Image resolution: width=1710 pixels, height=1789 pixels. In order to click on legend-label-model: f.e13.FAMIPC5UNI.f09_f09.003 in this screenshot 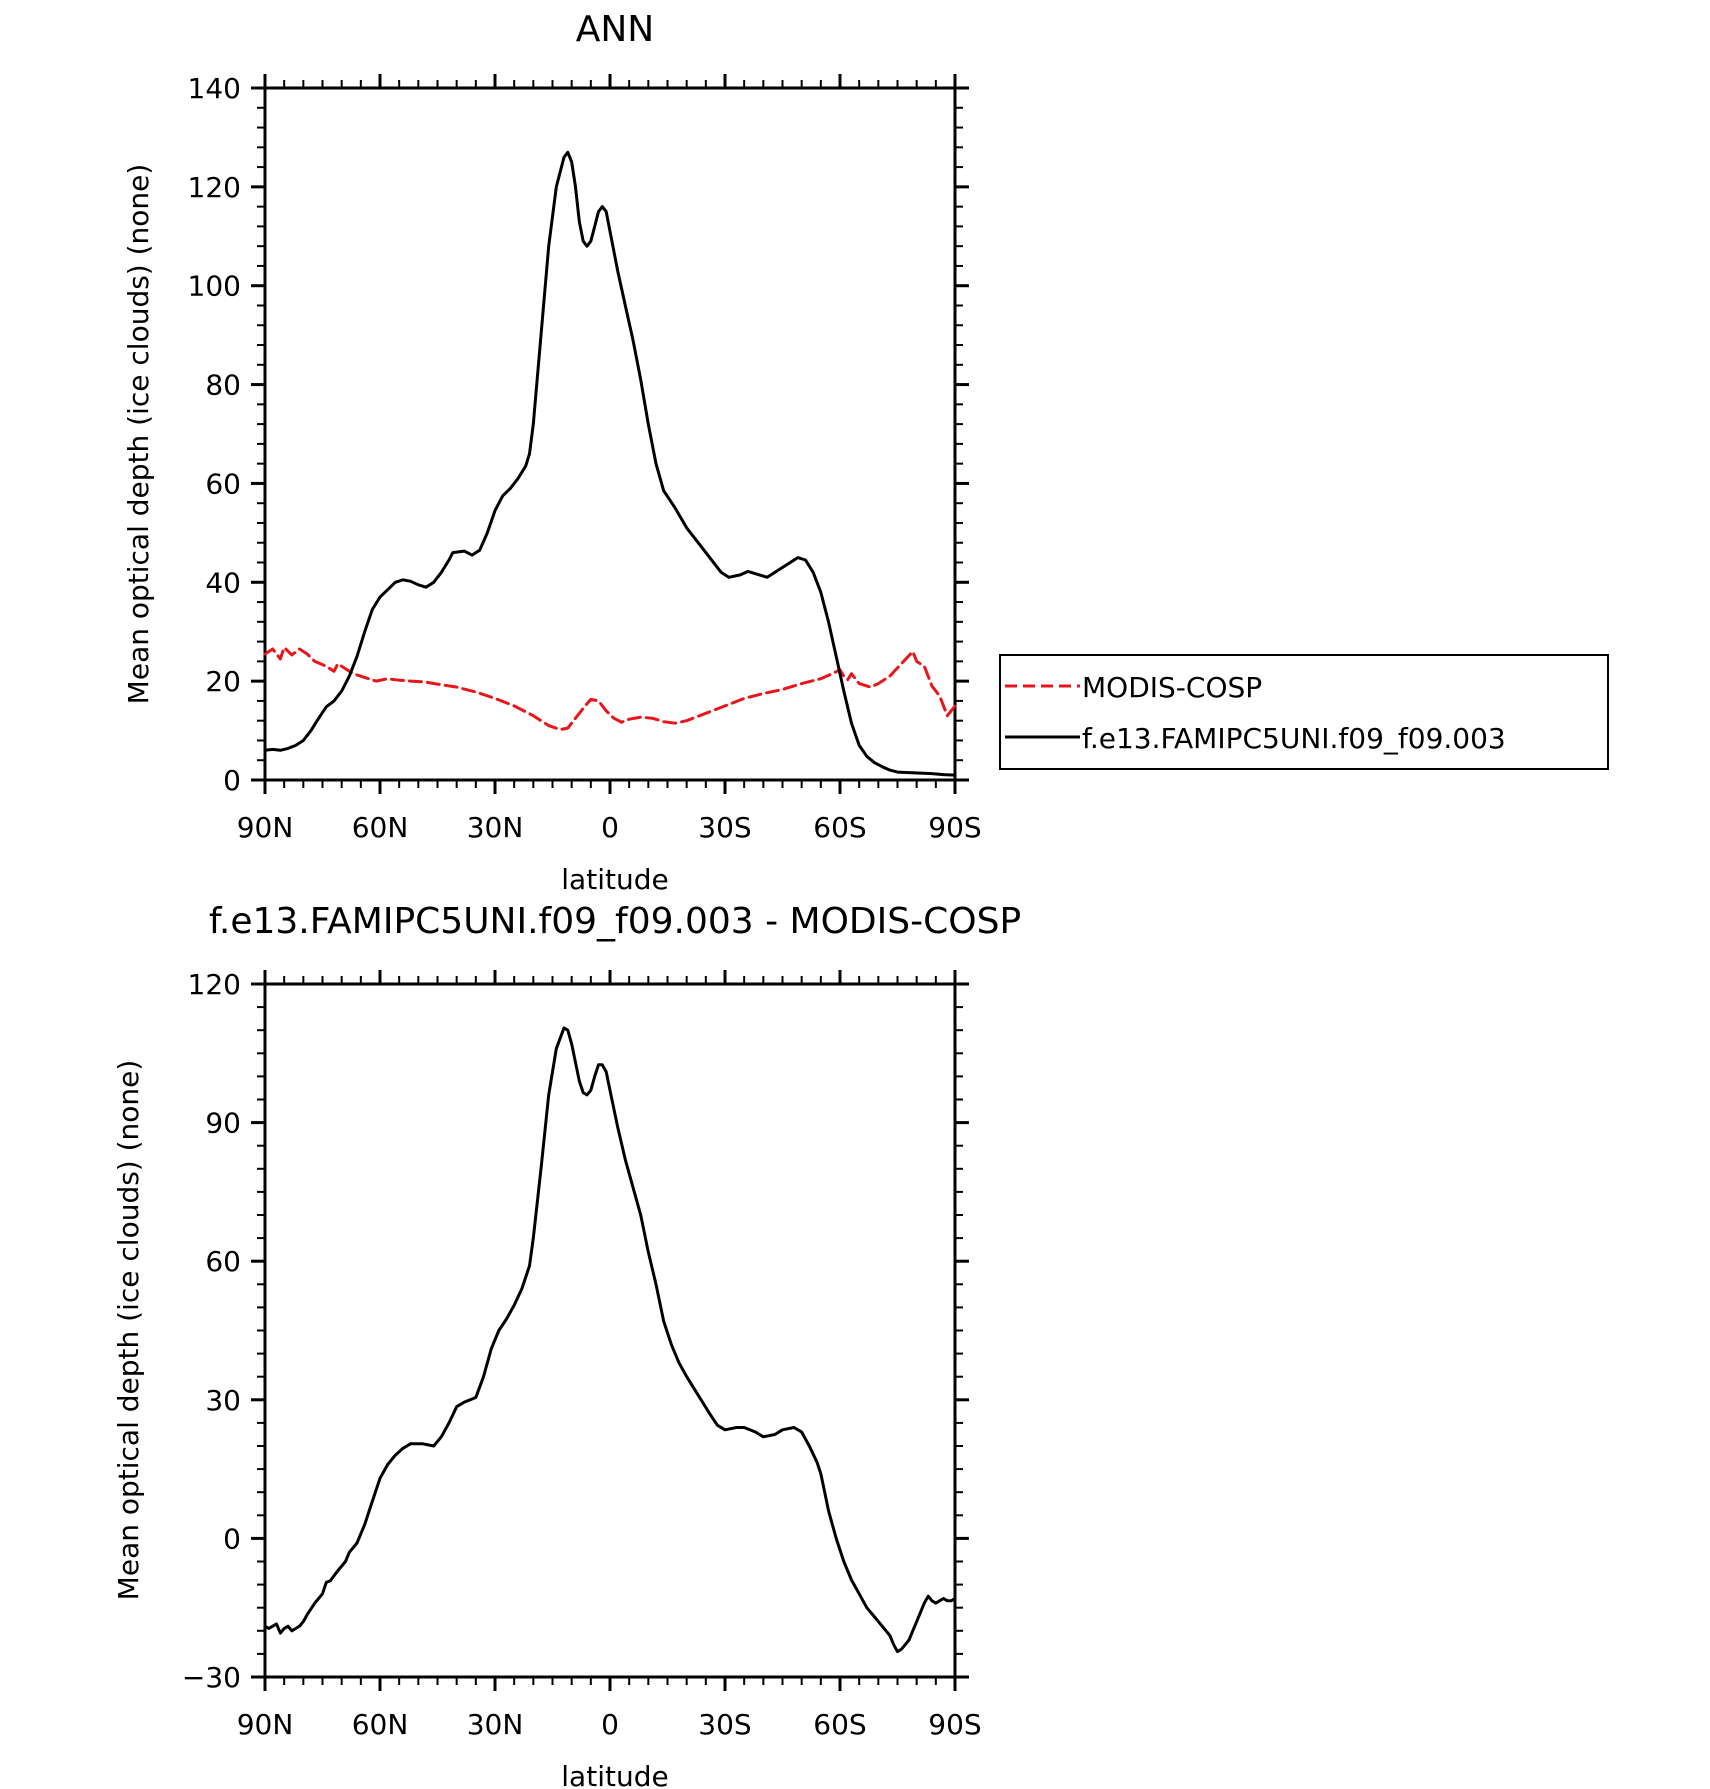, I will do `click(1294, 738)`.